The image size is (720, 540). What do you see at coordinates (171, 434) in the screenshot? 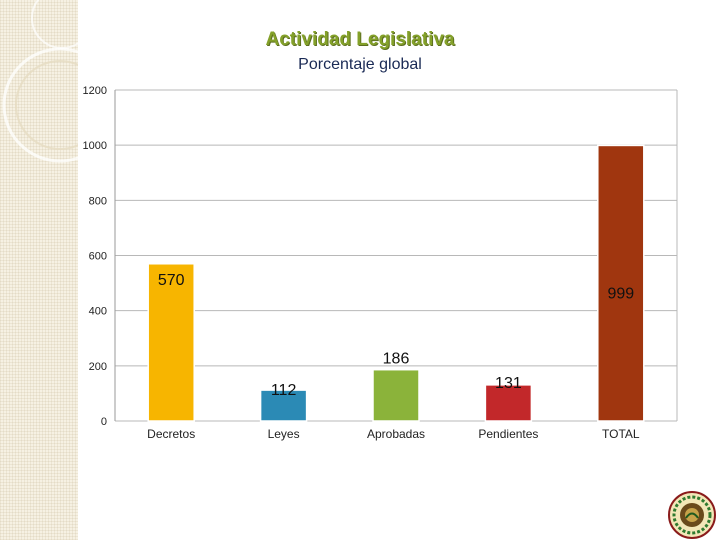
I see `x-tick-label: Decretos` at bounding box center [171, 434].